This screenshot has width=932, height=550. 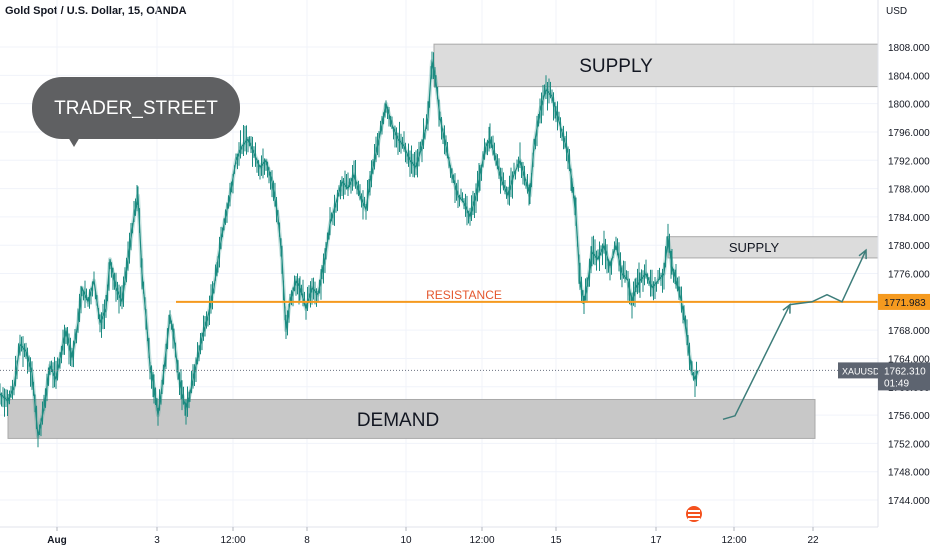 What do you see at coordinates (656, 540) in the screenshot?
I see `x-tick-label: 17` at bounding box center [656, 540].